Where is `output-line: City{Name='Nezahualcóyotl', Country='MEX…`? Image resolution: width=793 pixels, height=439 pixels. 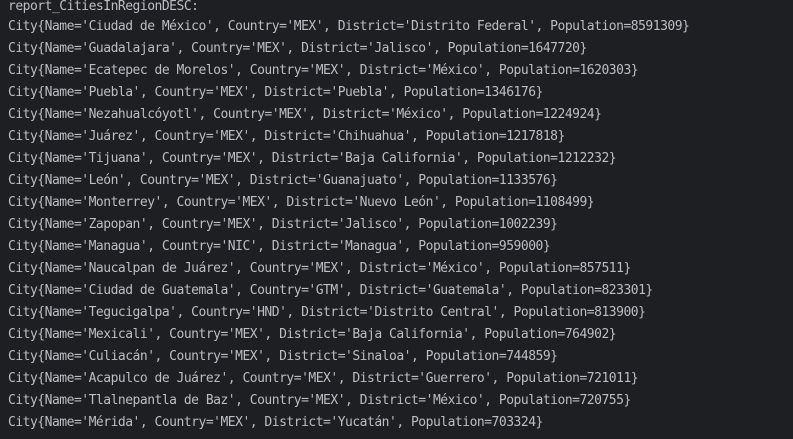 output-line: City{Name='Nezahualcóyotl', Country='MEX… is located at coordinates (305, 114).